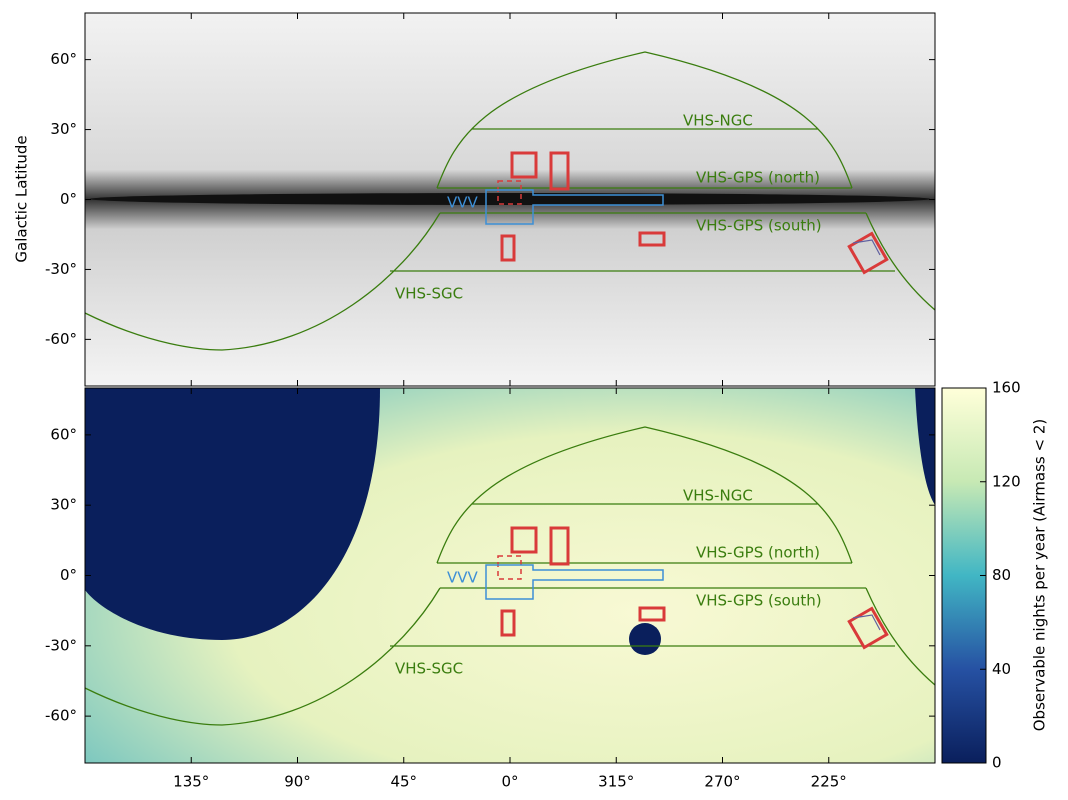 The height and width of the screenshot is (800, 1068). I want to click on x-tick-label: 45°, so click(403, 782).